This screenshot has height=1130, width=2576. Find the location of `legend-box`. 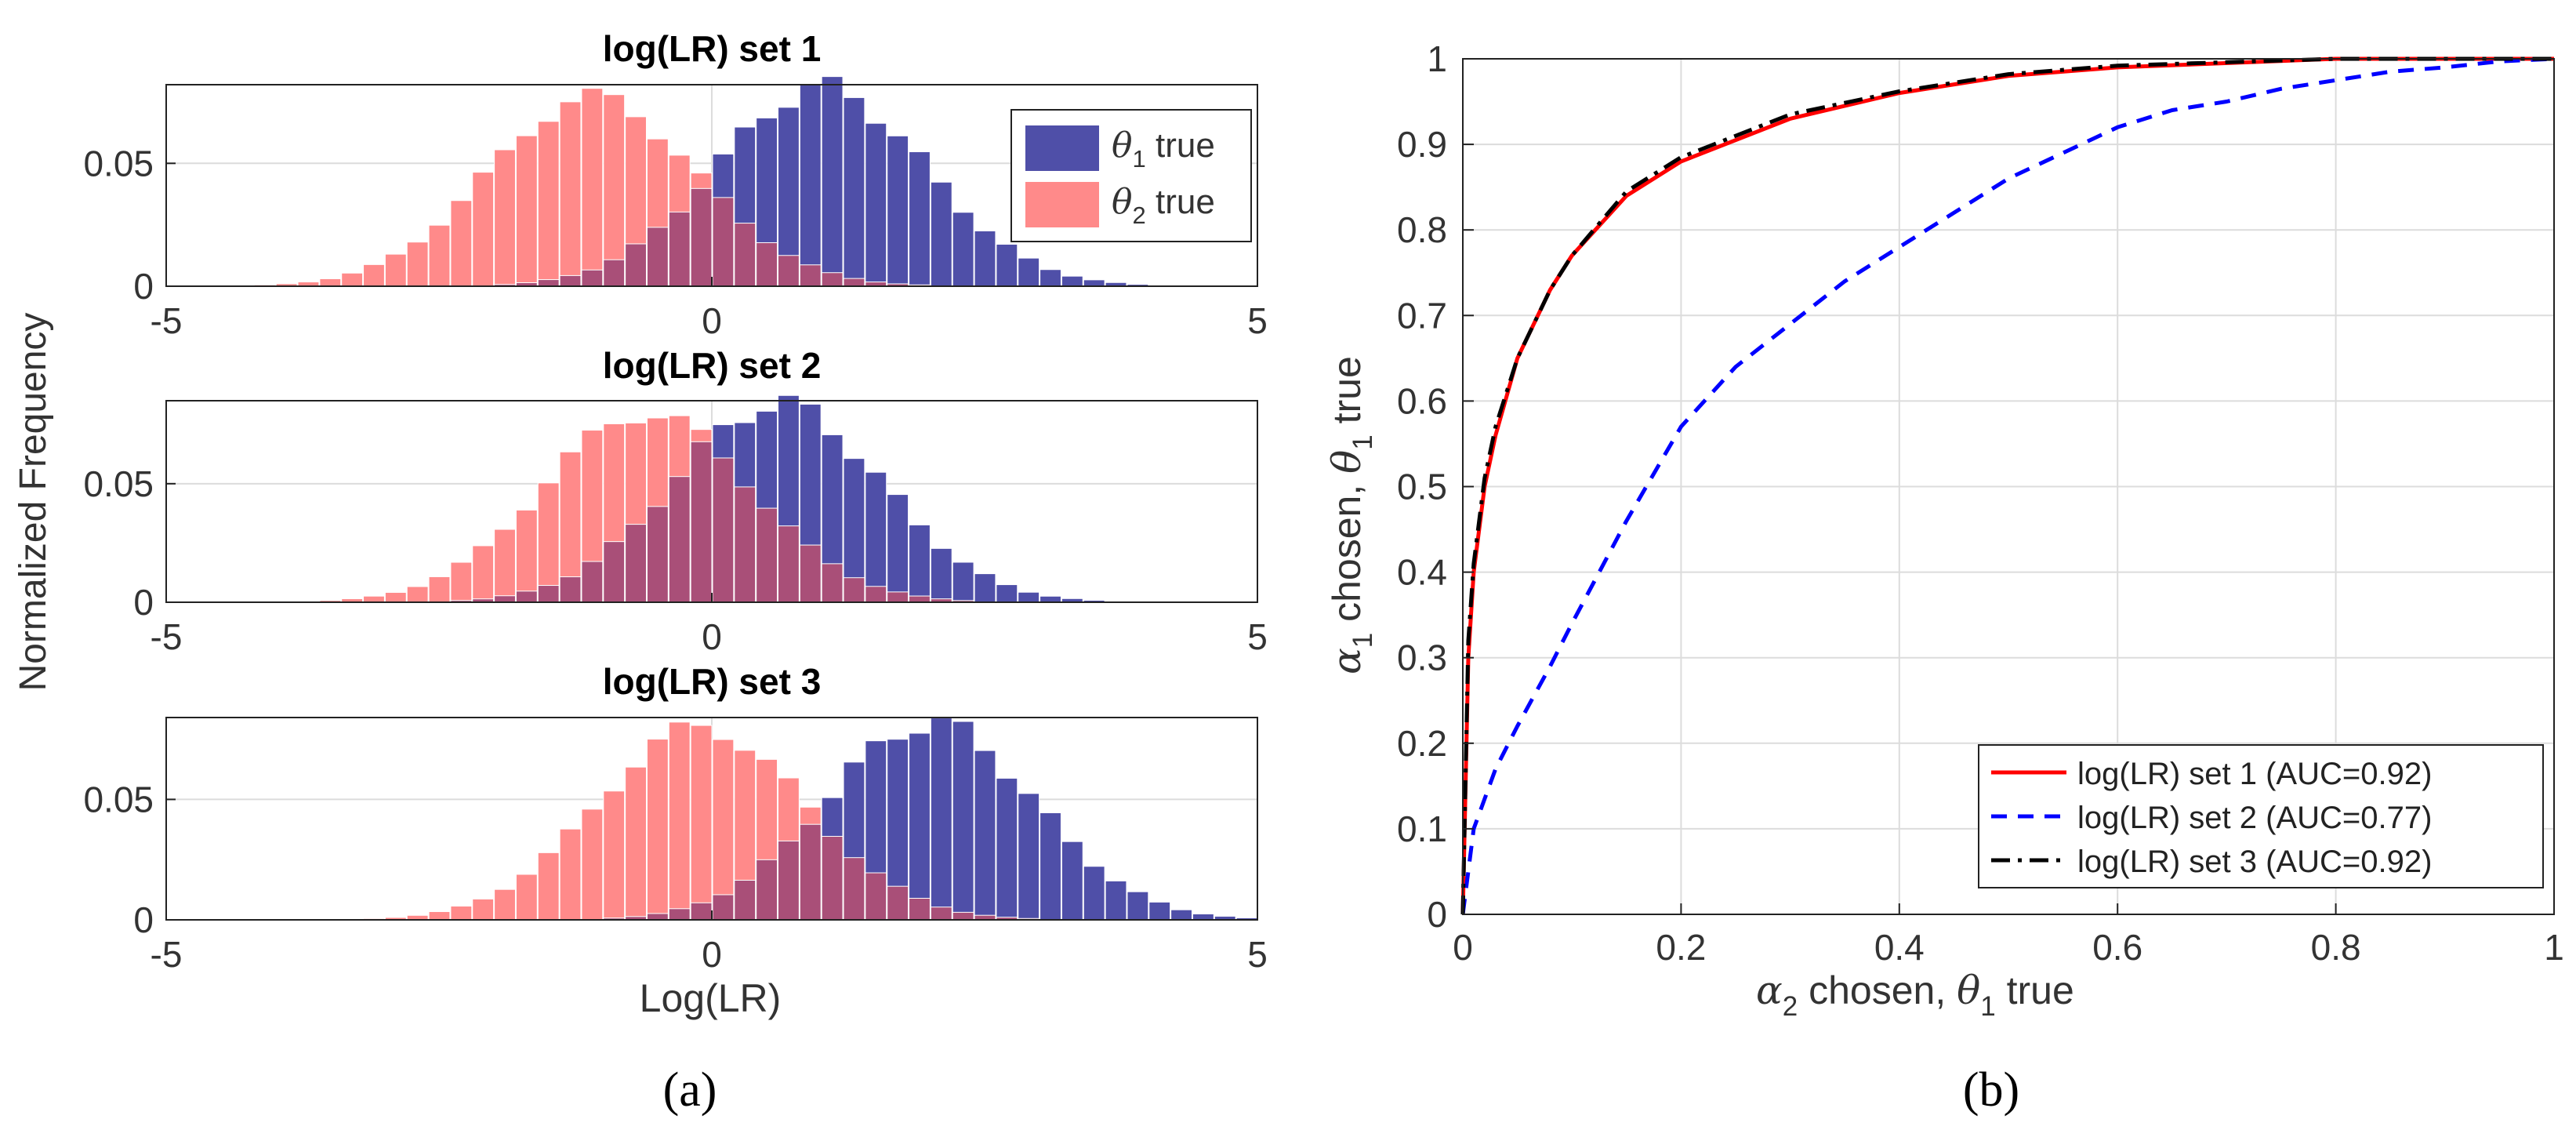

legend-box is located at coordinates (2261, 816).